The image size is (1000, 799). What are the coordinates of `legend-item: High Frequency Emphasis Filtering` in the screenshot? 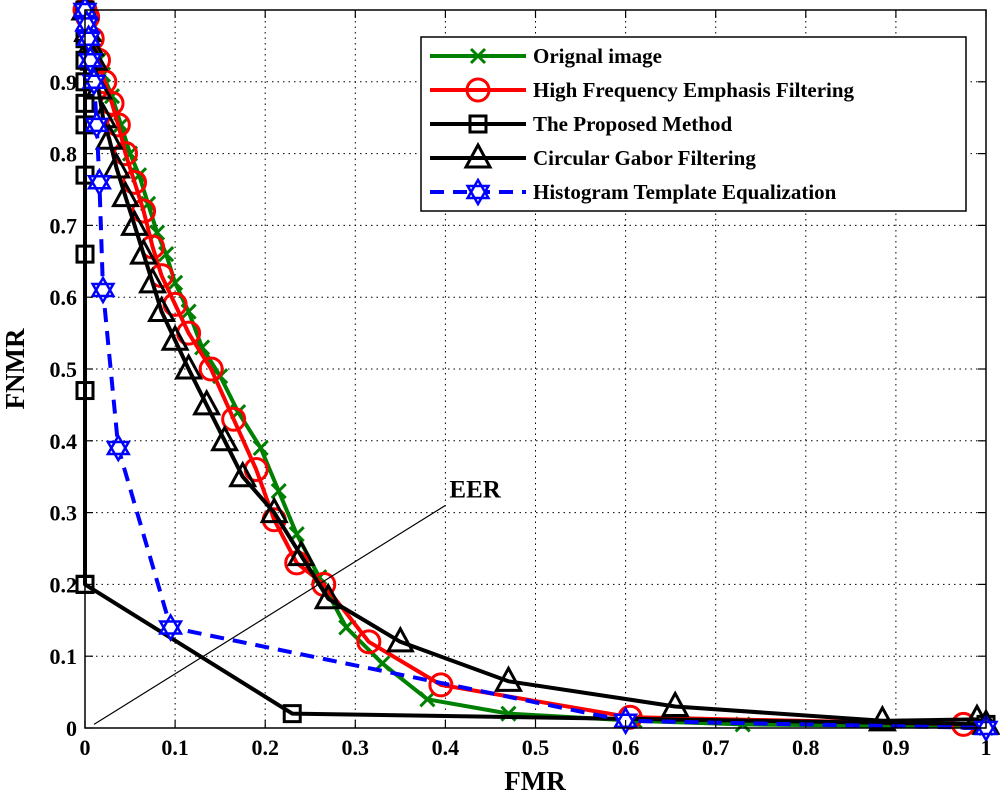 It's located at (642, 90).